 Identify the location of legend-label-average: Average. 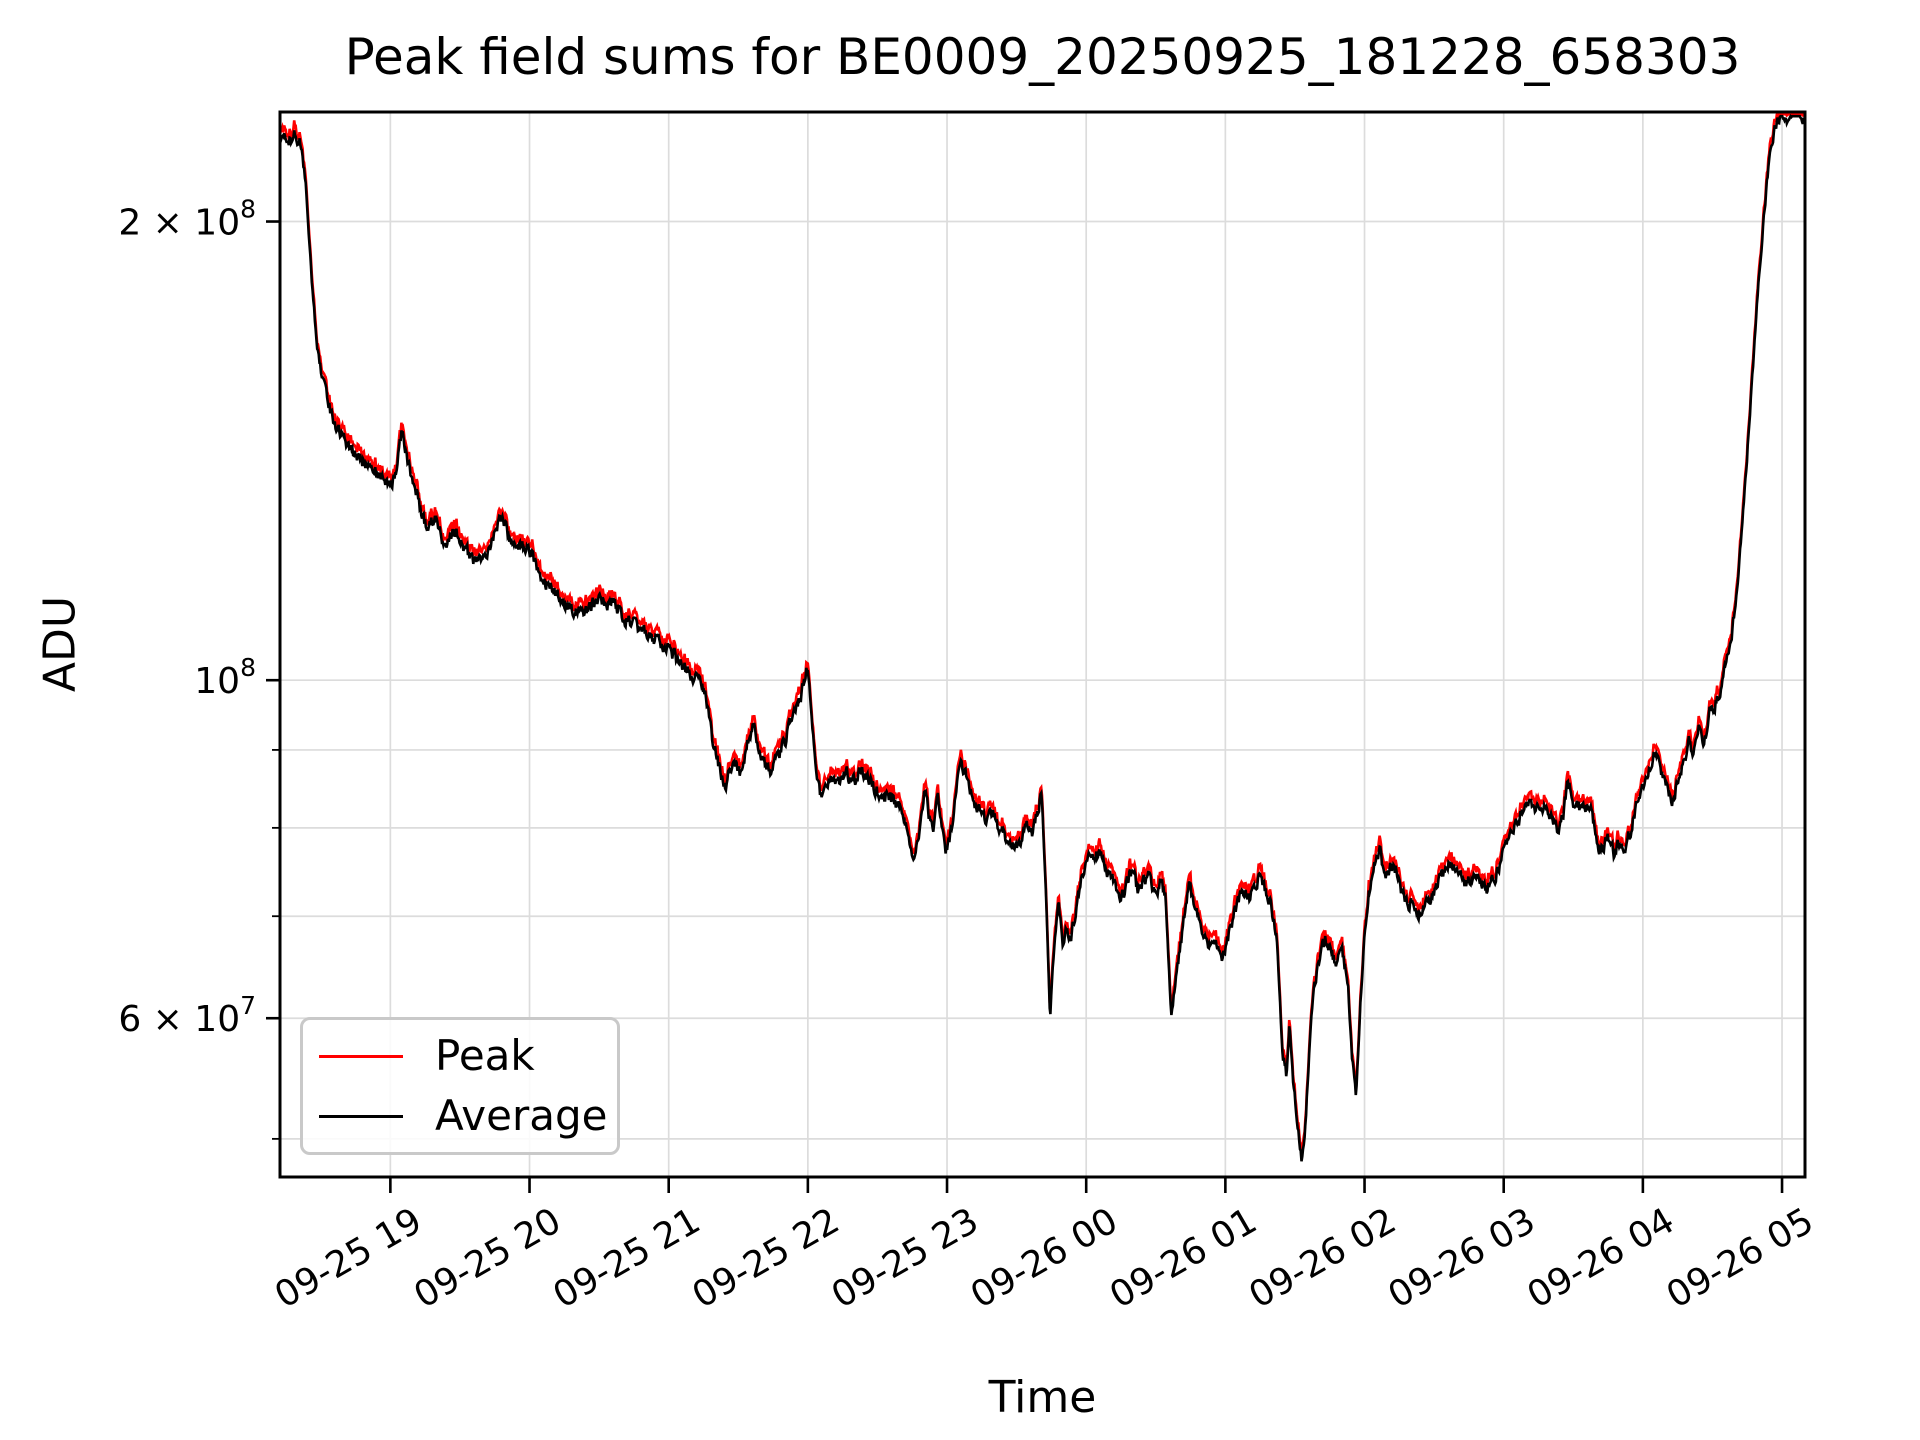
(521, 1115).